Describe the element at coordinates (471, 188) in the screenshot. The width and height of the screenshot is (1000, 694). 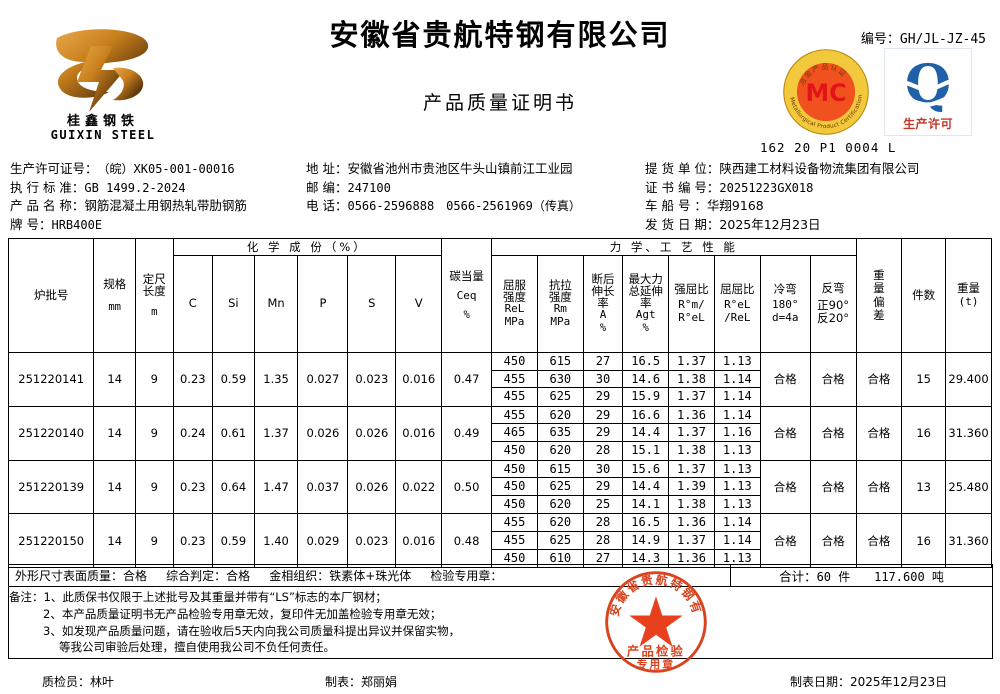
I see `info-row: 邮 编：247100` at that location.